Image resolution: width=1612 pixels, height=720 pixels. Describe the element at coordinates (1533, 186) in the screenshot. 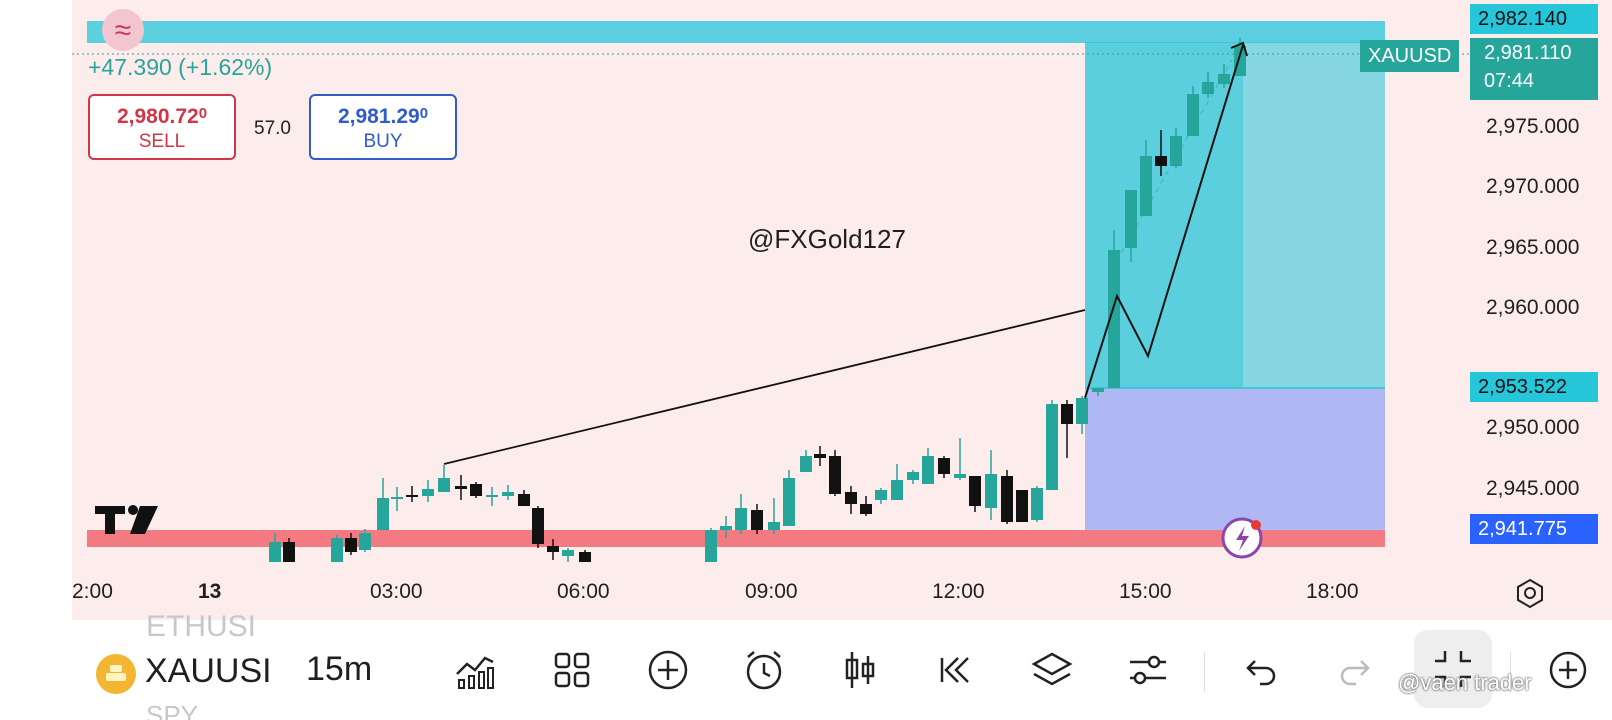

I see `price-axis-label: 2,970.000` at that location.